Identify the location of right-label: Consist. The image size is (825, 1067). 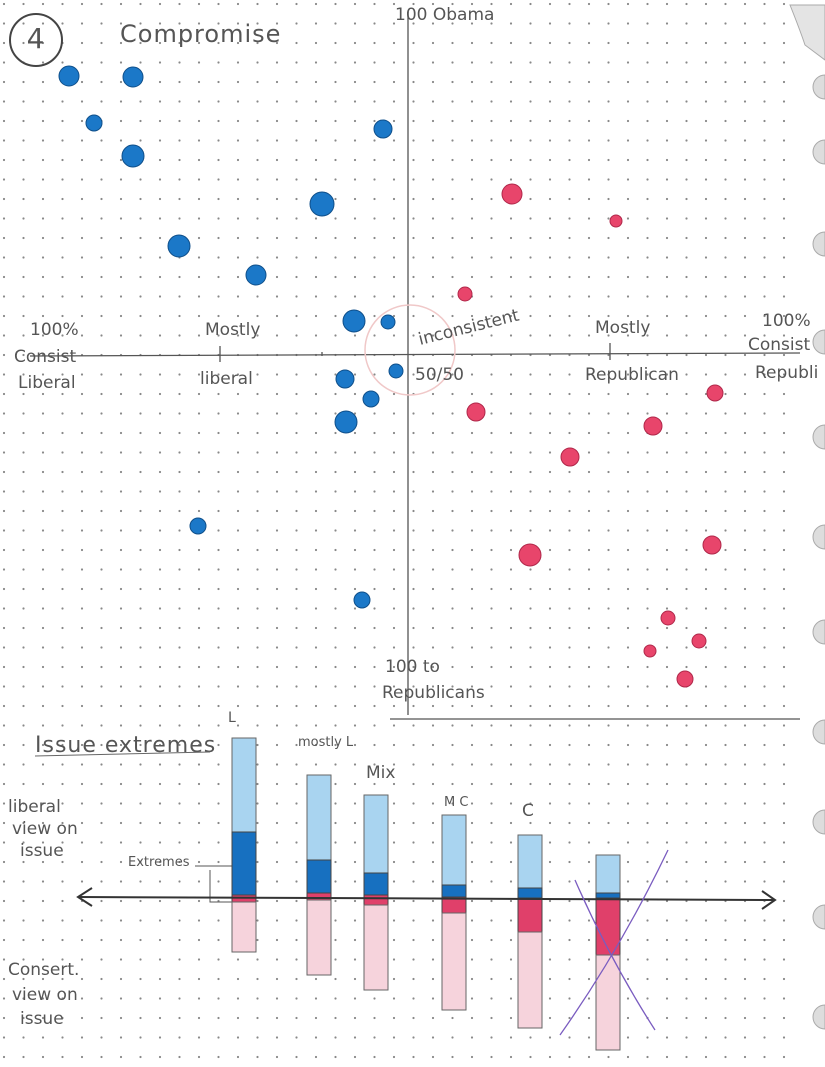
(779, 345).